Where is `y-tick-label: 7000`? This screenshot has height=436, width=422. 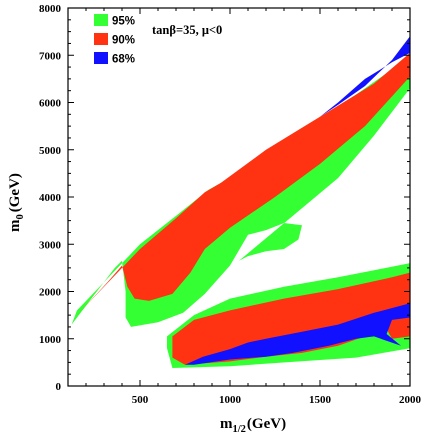
y-tick-label: 7000 is located at coordinates (50, 56).